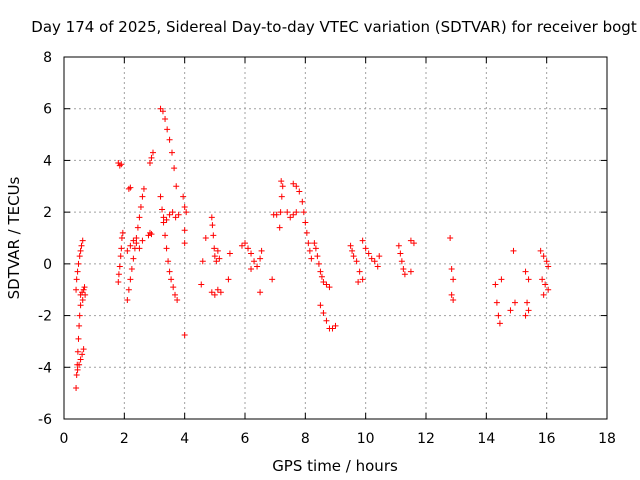  What do you see at coordinates (124, 439) in the screenshot?
I see `x-tick-label: 2` at bounding box center [124, 439].